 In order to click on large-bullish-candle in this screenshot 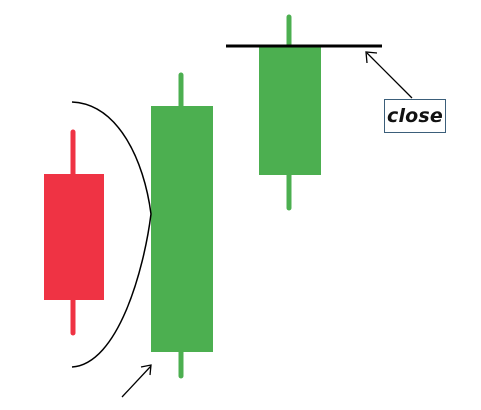, I will do `click(182, 225)`.